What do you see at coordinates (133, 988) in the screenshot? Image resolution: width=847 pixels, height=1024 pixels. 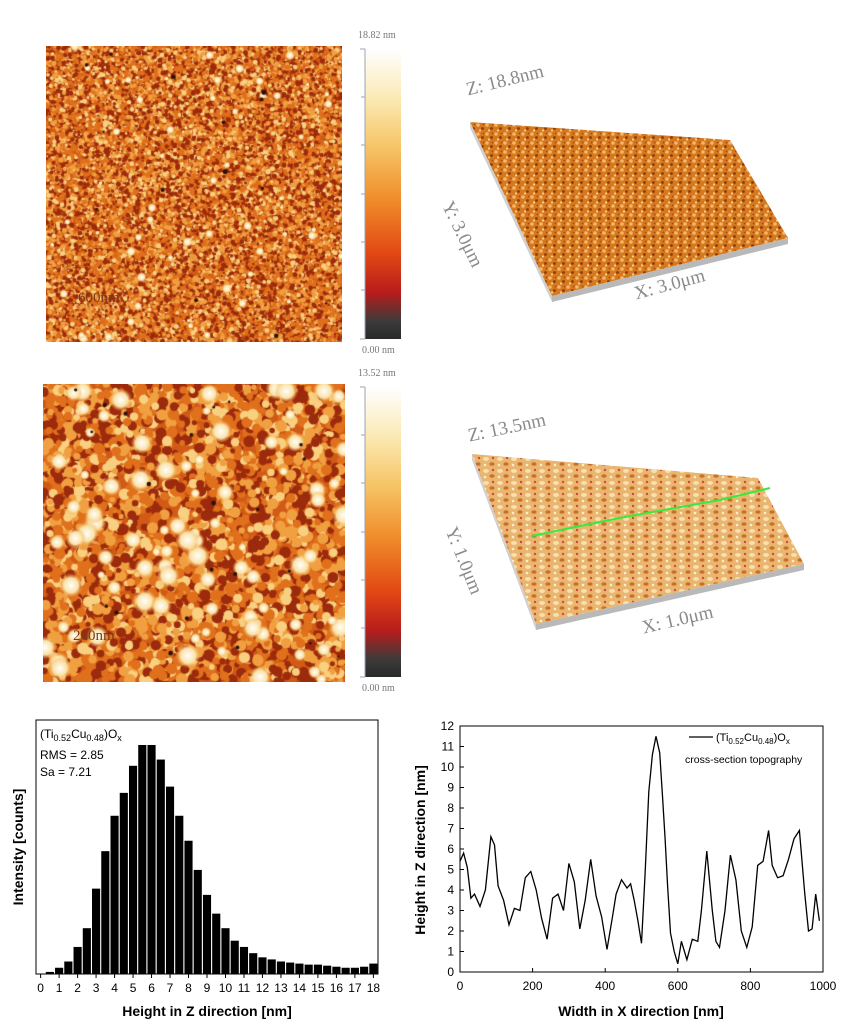 I see `x-tick-label: 5` at bounding box center [133, 988].